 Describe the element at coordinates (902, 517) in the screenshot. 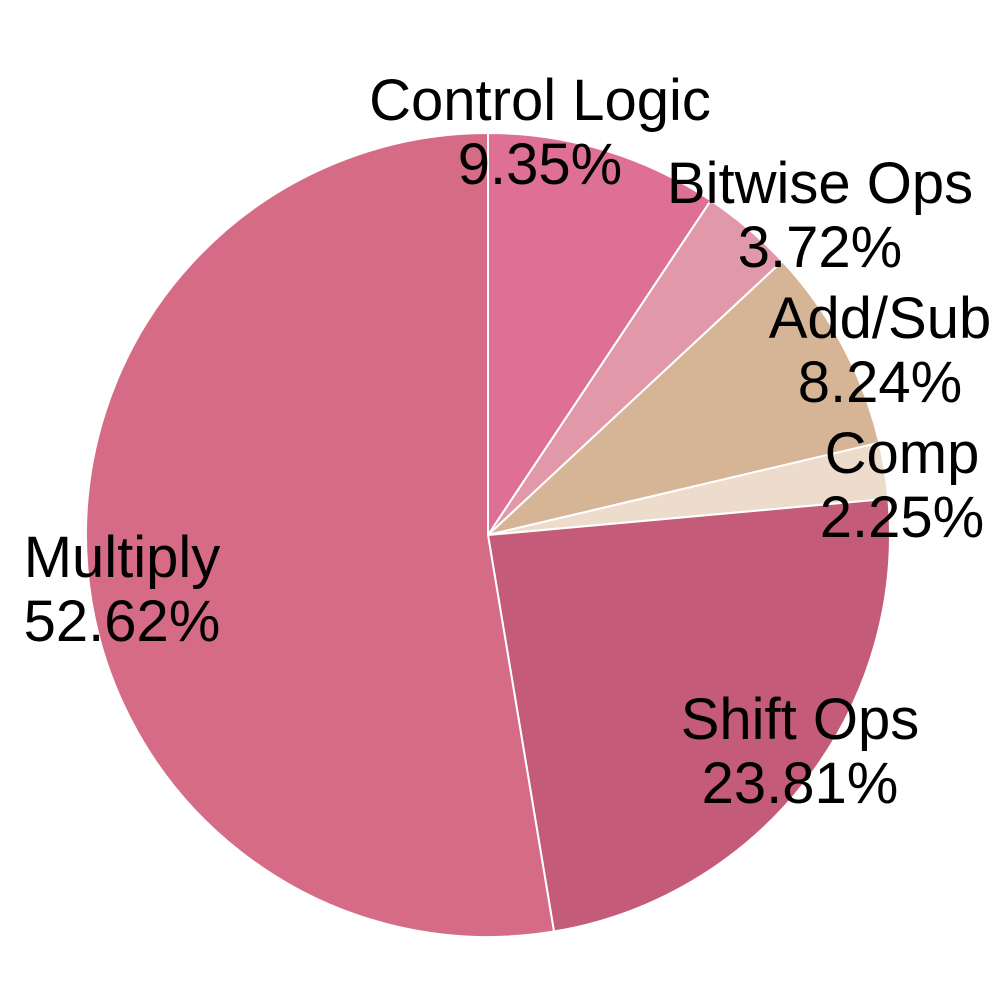

I see `slice-value-label: 2.25%` at that location.